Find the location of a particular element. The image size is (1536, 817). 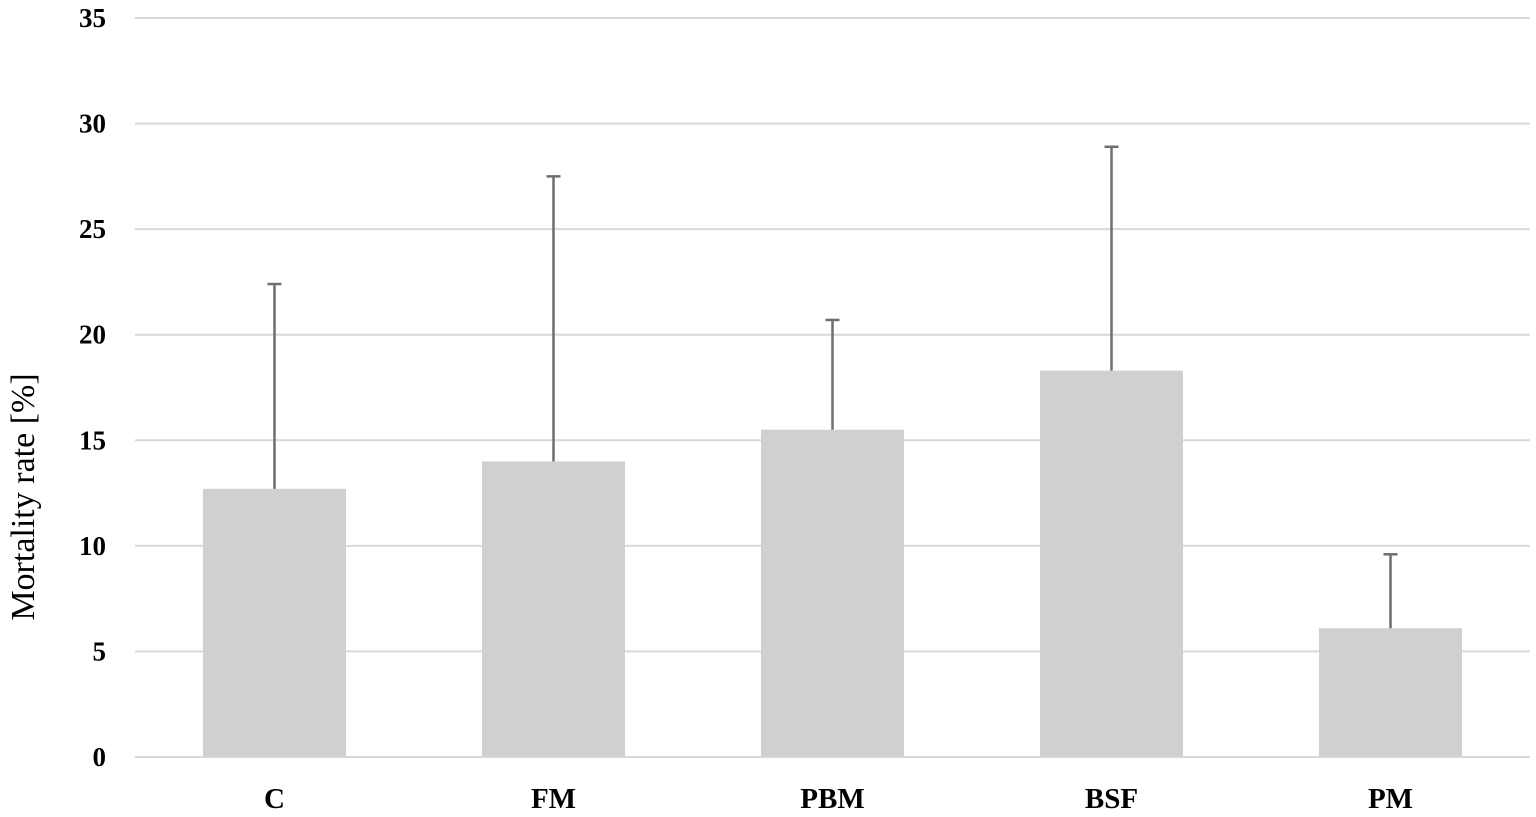

x-tick-label-bsf: BSF is located at coordinates (1111, 799).